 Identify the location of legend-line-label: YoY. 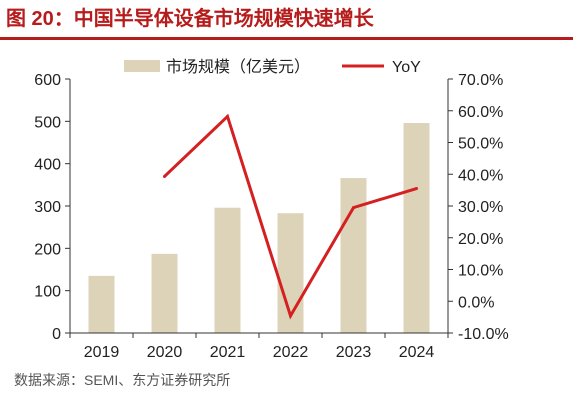
(406, 67).